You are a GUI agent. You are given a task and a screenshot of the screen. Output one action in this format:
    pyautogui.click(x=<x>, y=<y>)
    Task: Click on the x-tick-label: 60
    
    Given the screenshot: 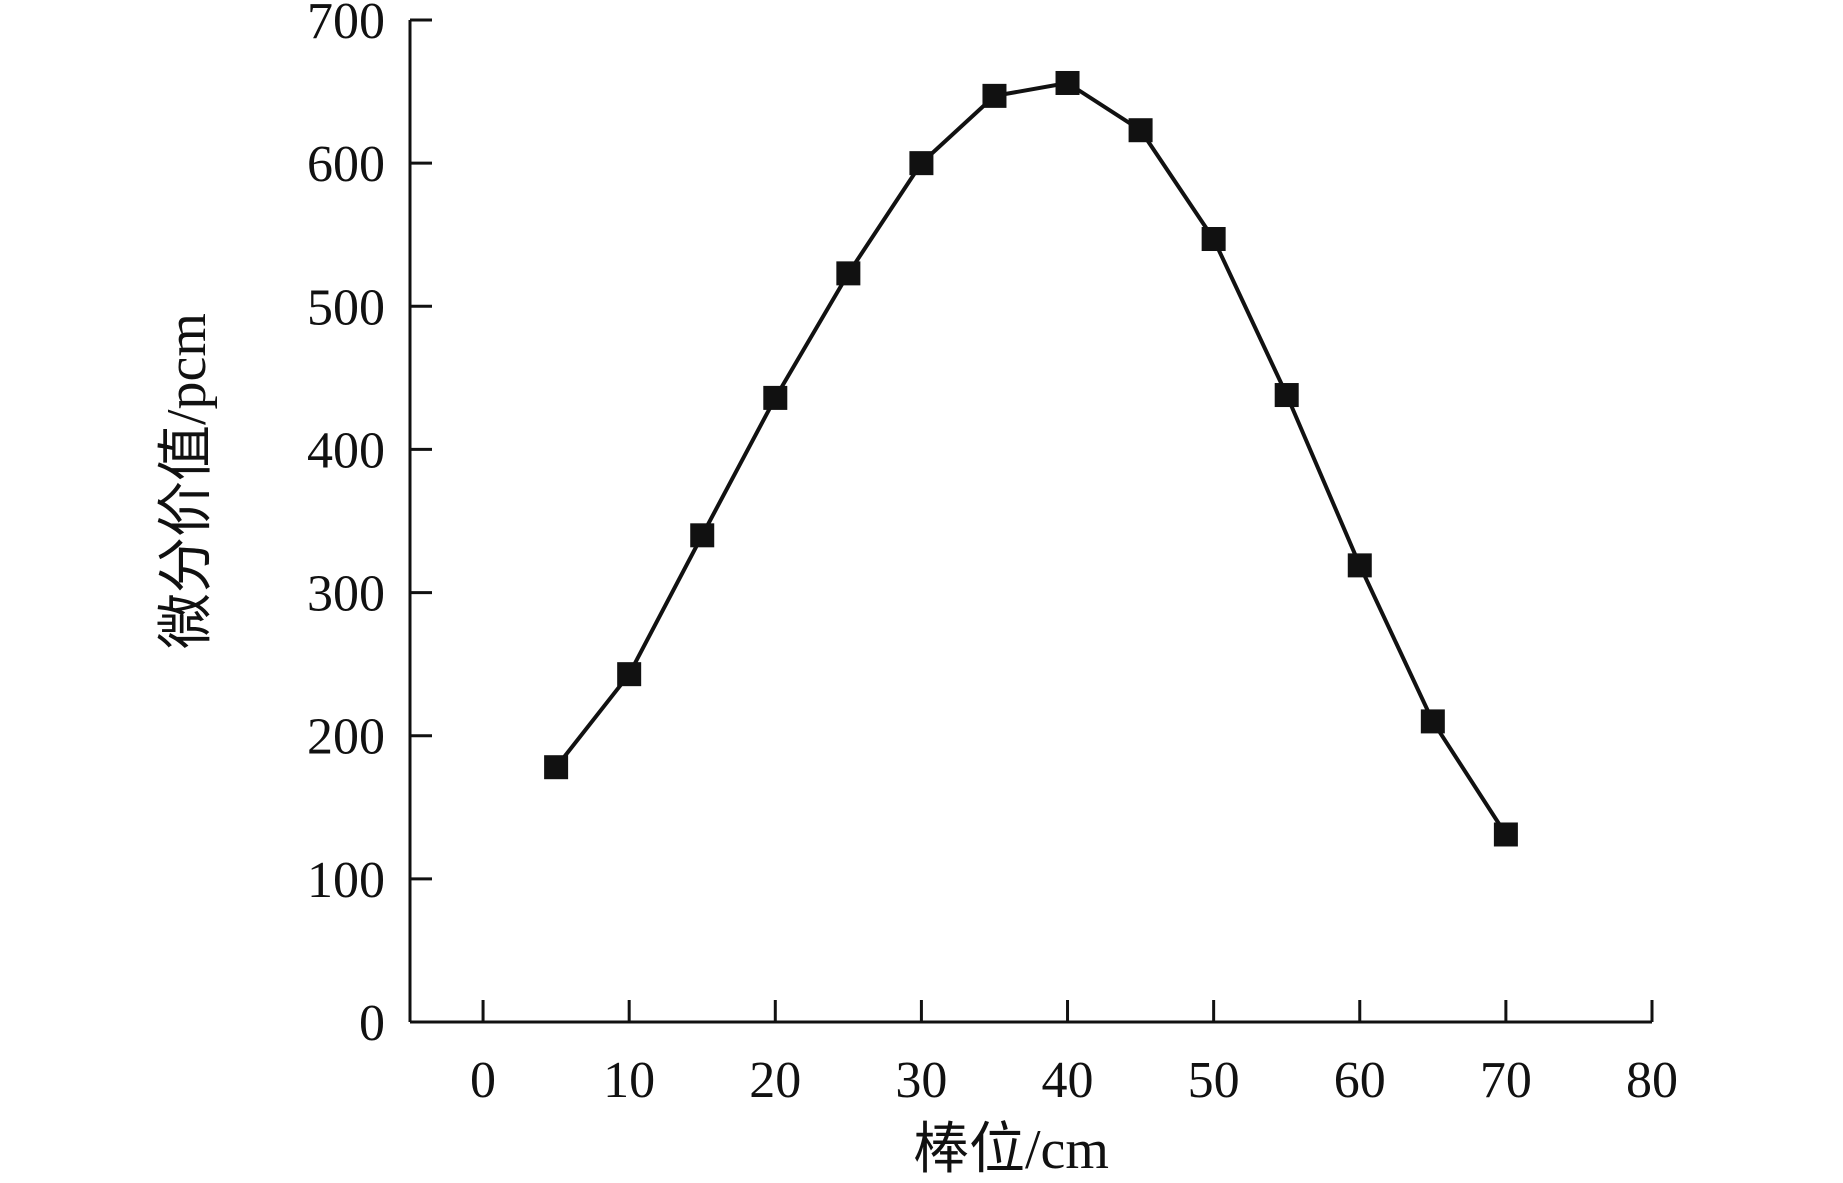 What is the action you would take?
    pyautogui.click(x=1360, y=1080)
    